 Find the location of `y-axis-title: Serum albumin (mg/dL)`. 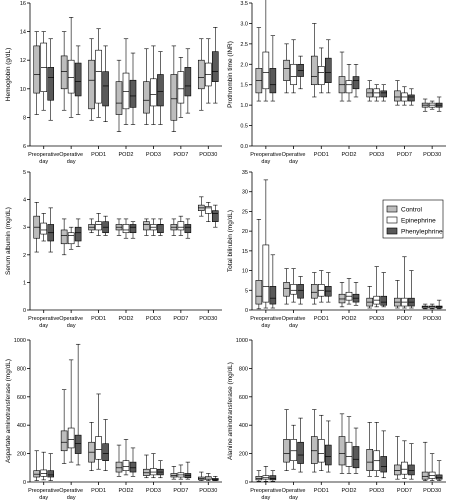

y-axis-title: Serum albumin (mg/dL) is located at coordinates (8, 241).